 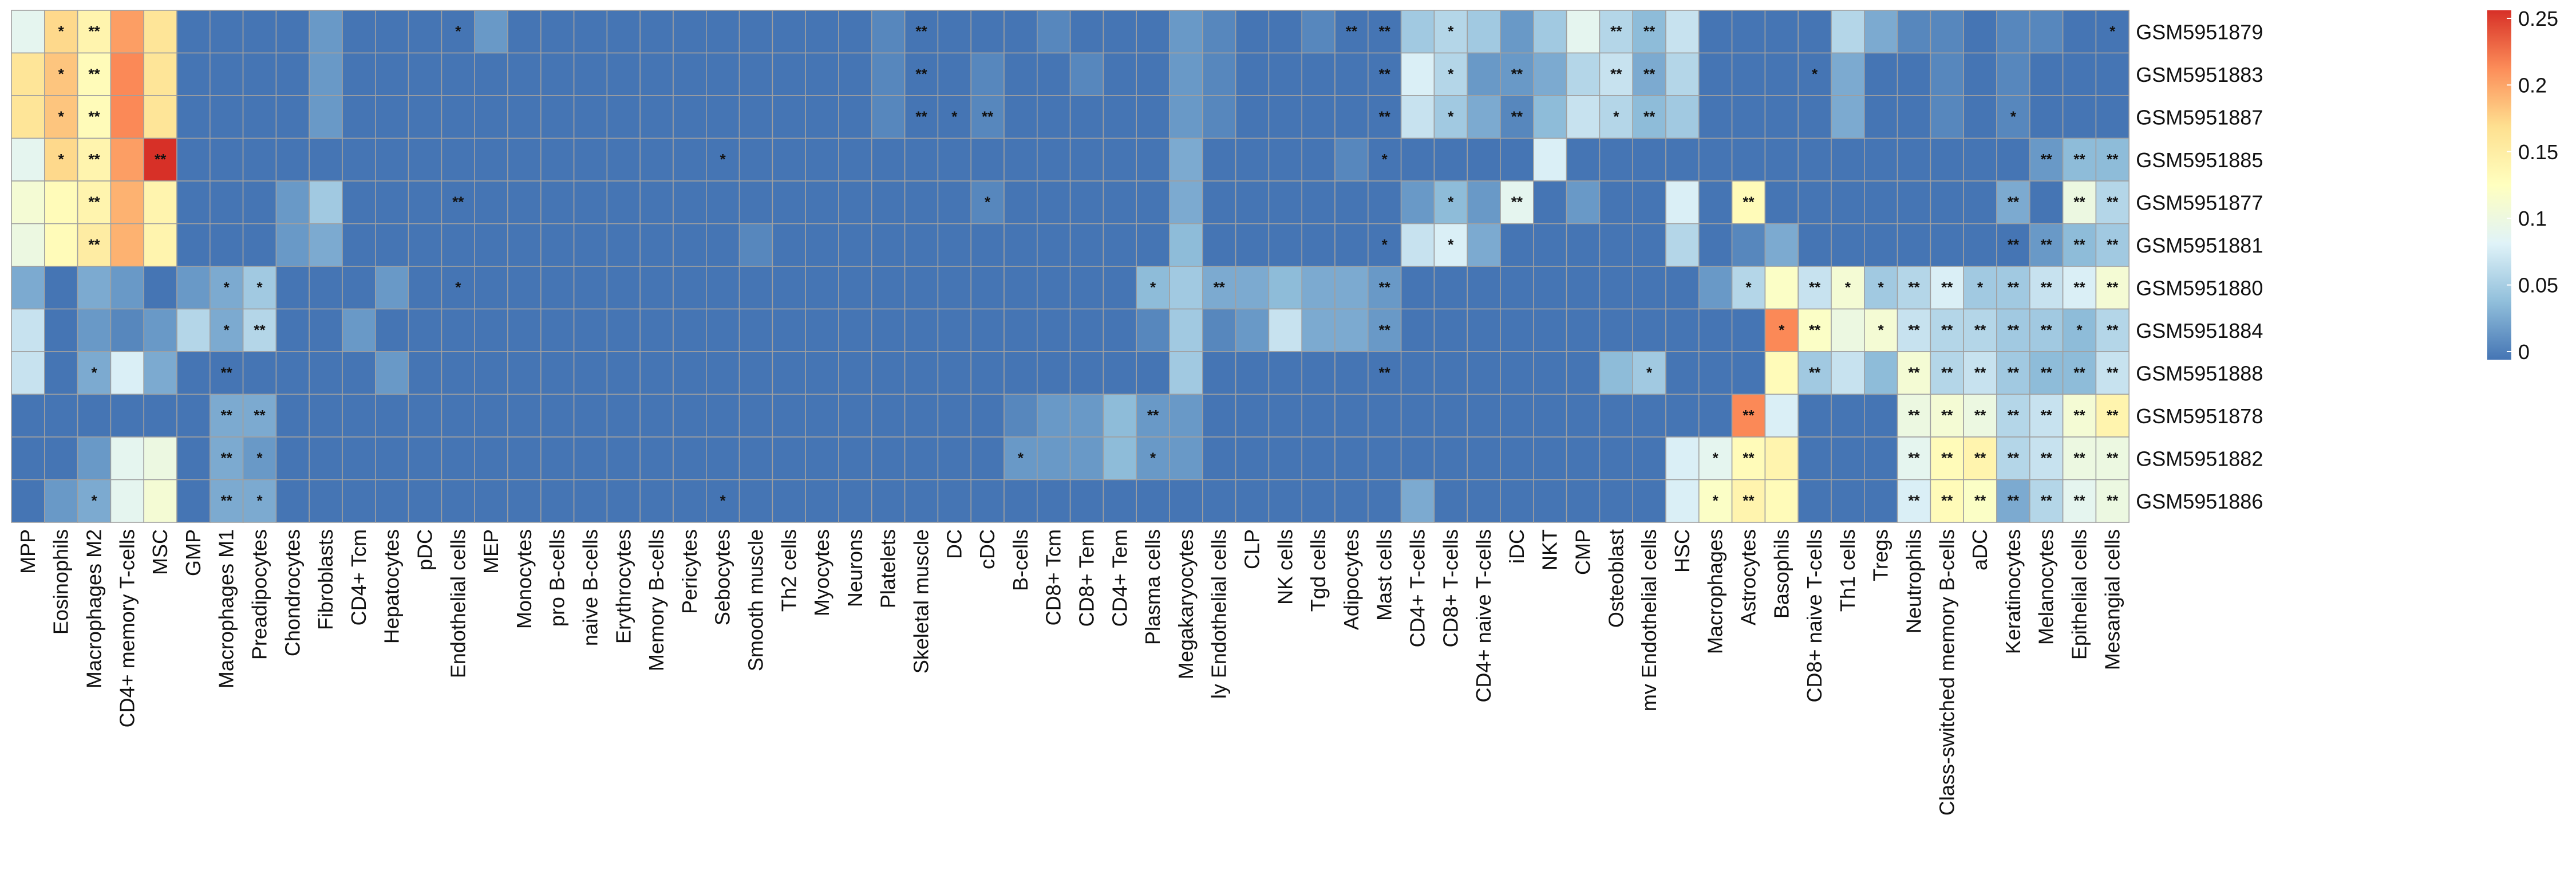 What do you see at coordinates (1847, 570) in the screenshot?
I see `column-label: Th1 cells` at bounding box center [1847, 570].